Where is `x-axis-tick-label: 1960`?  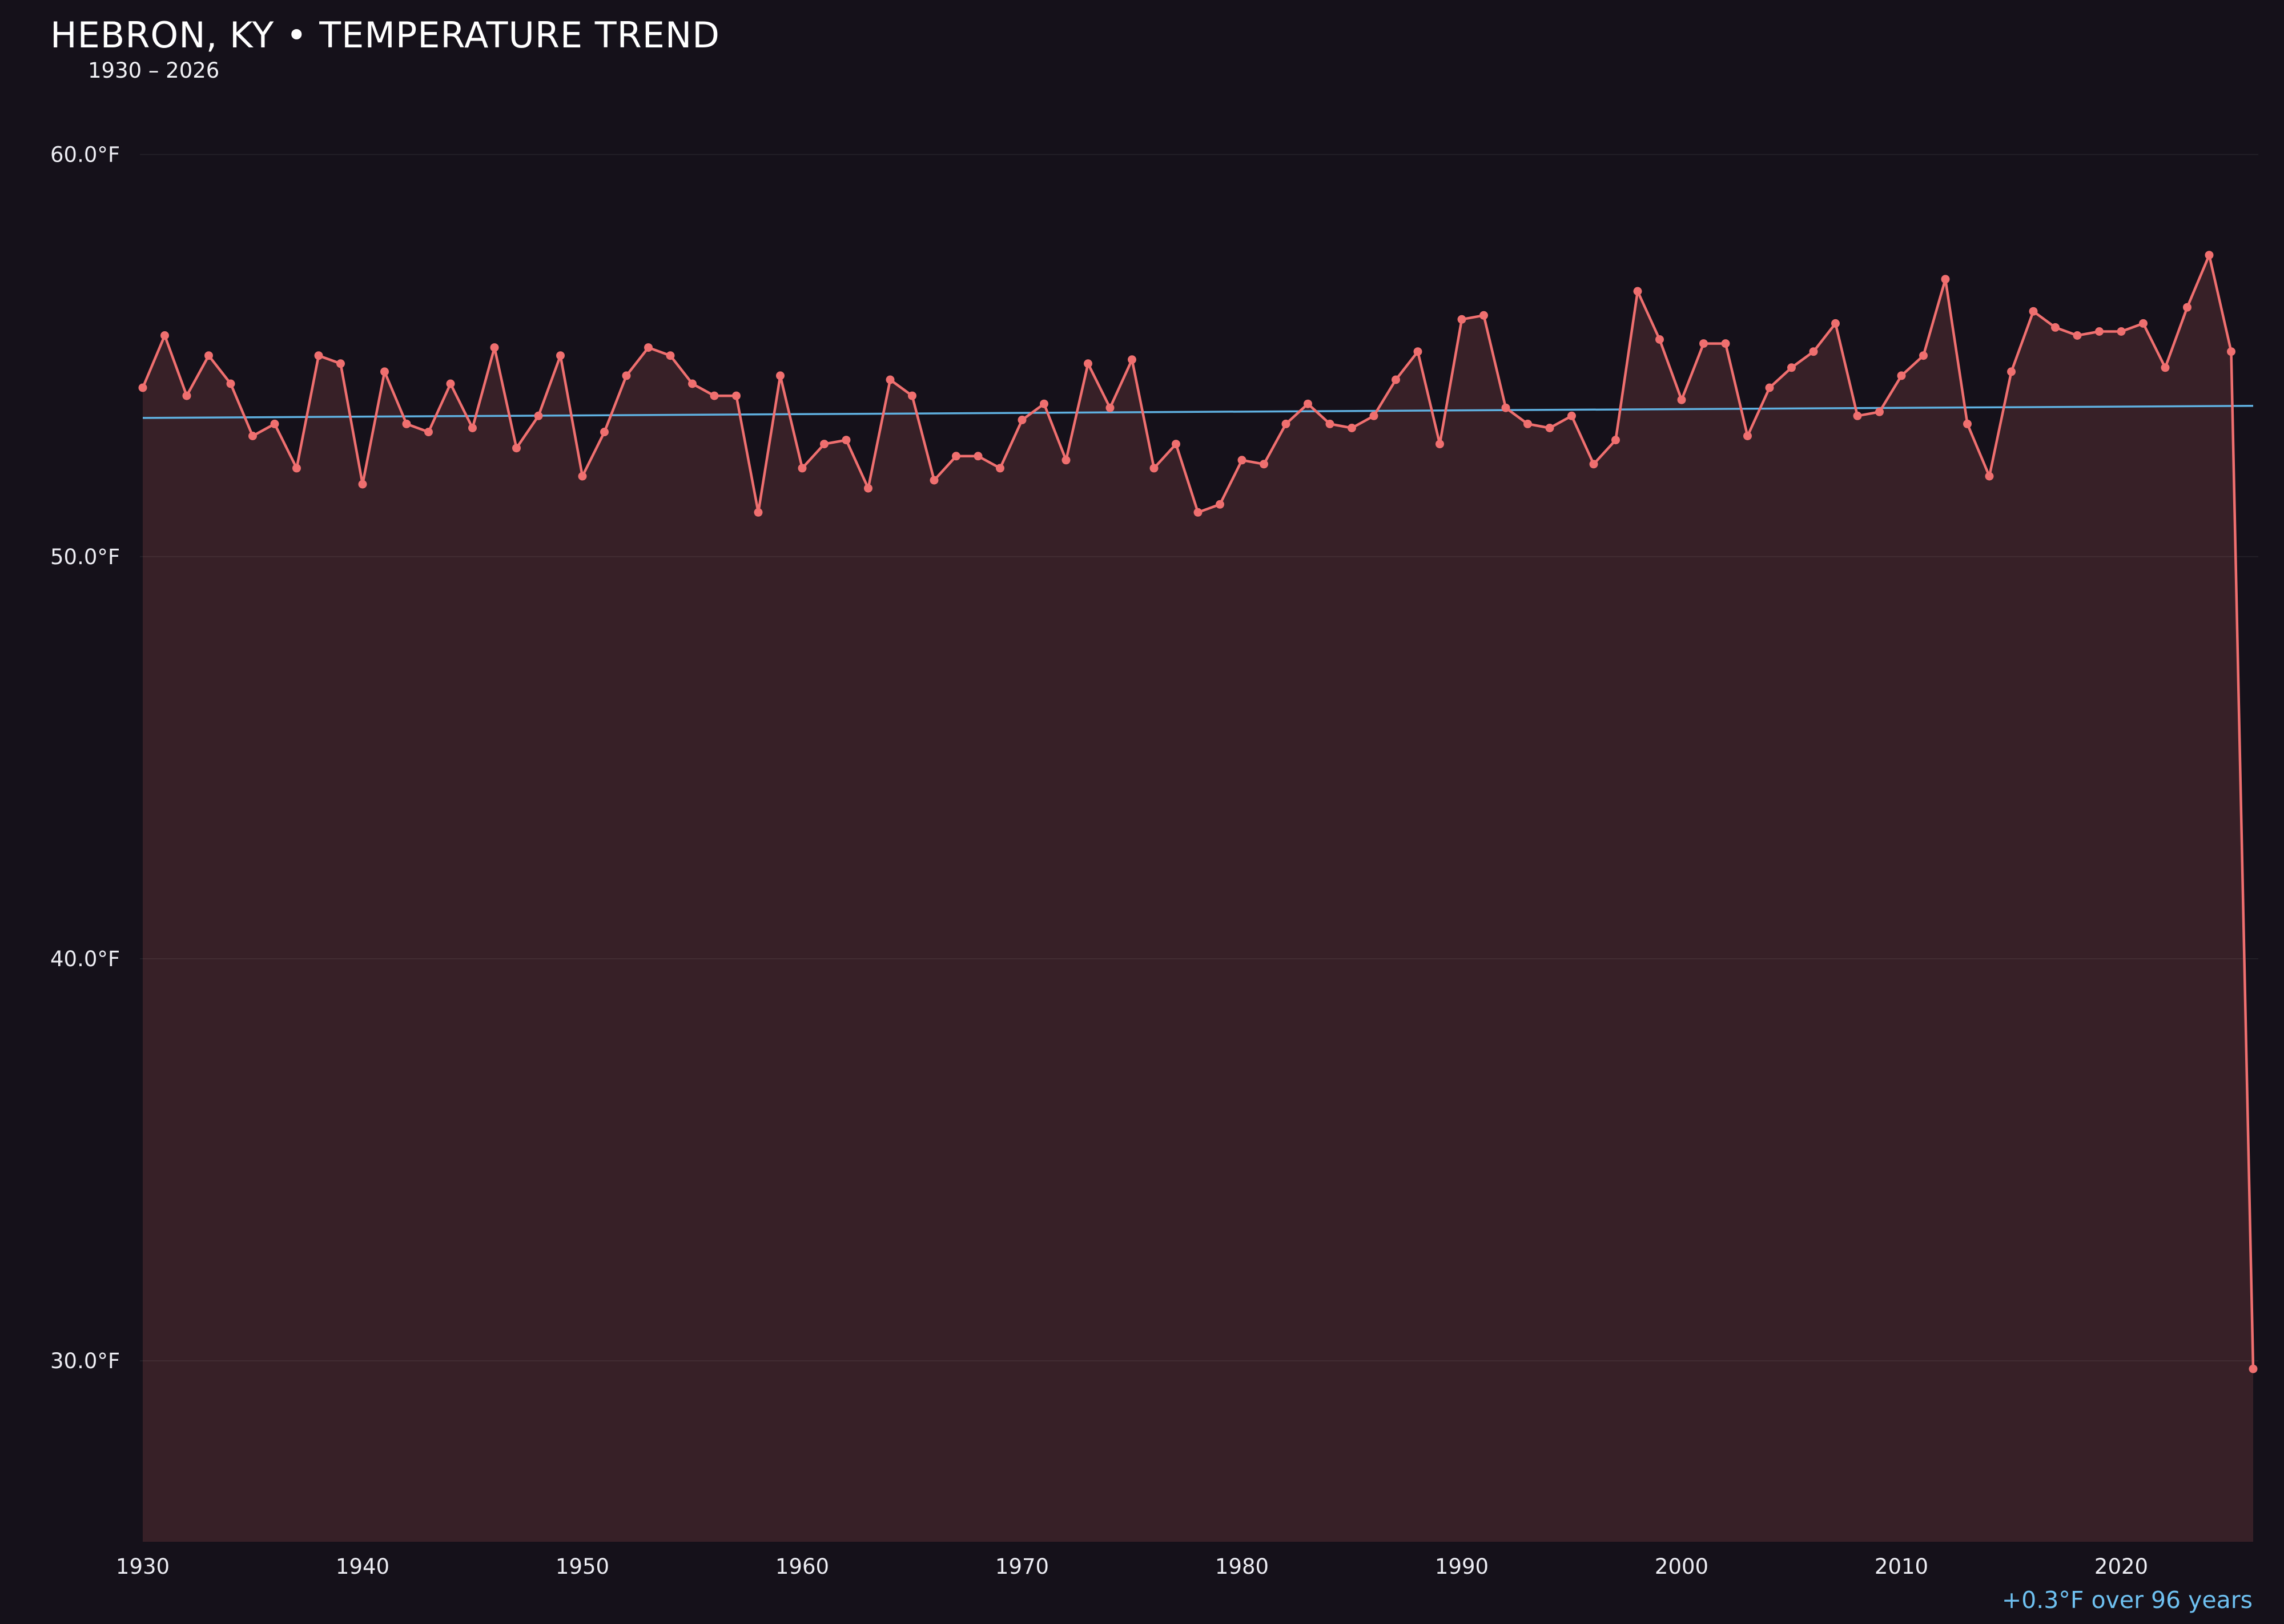 x-axis-tick-label: 1960 is located at coordinates (802, 1566).